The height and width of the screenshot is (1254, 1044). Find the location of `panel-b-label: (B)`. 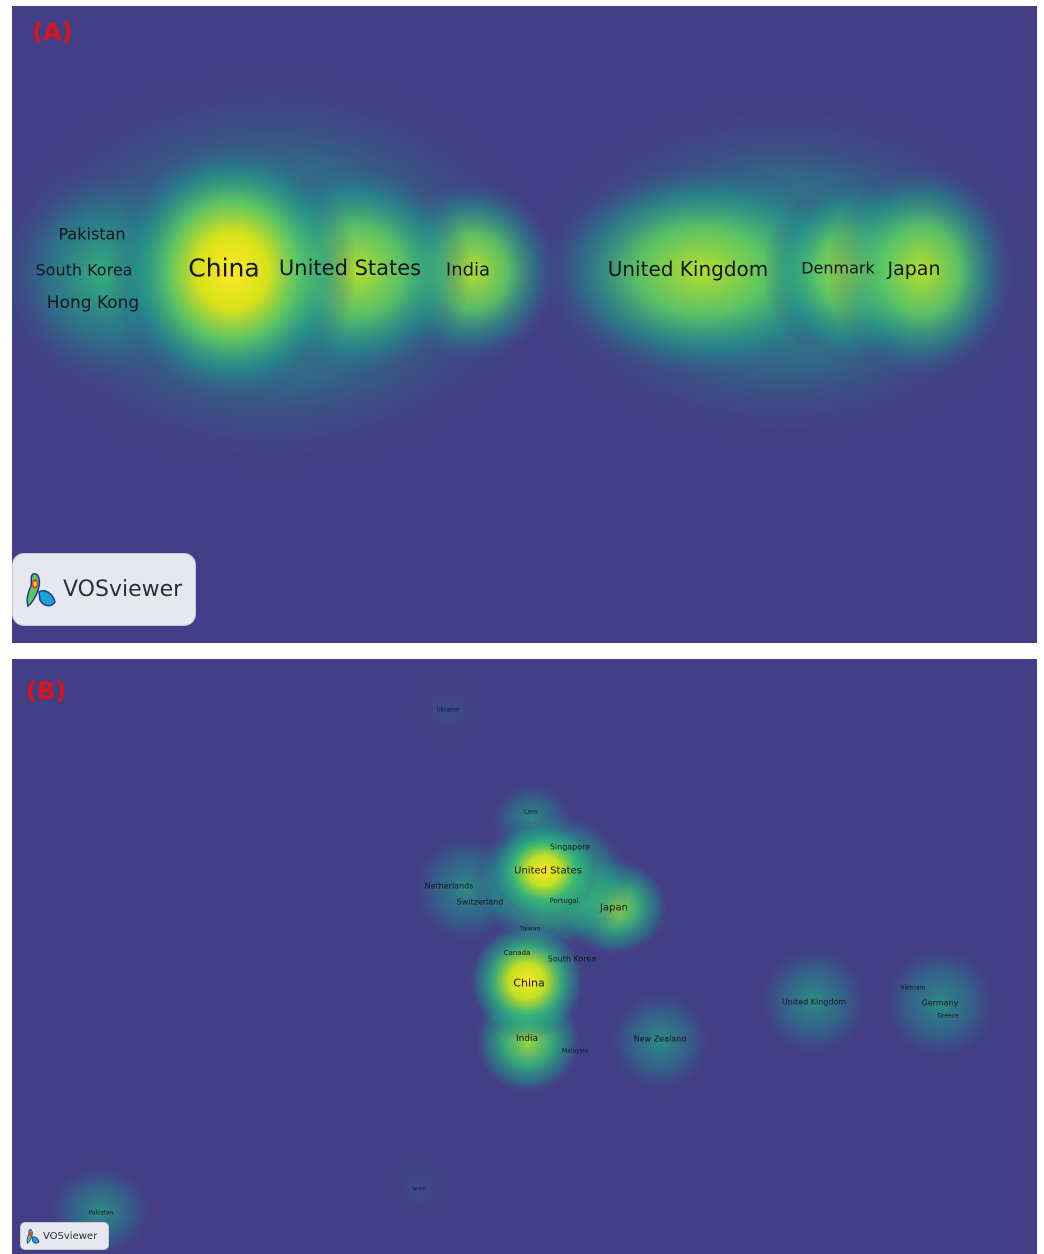

panel-b-label: (B) is located at coordinates (46, 691).